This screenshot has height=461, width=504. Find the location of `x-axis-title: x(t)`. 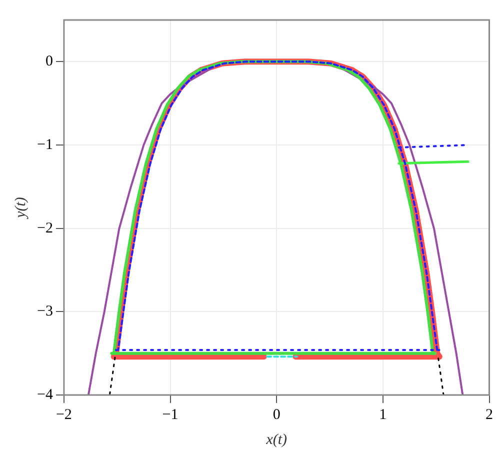

x-axis-title: x(t) is located at coordinates (276, 440).